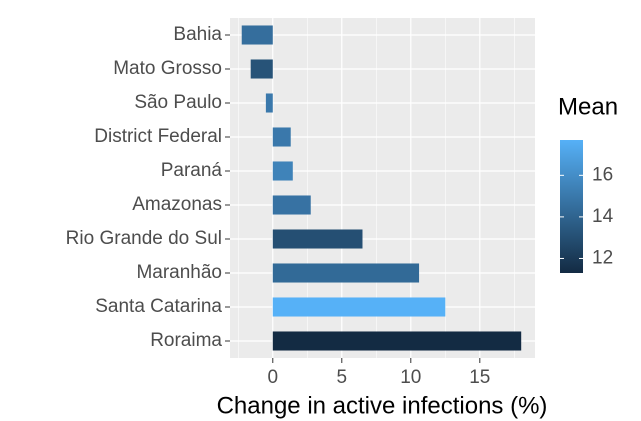 Image resolution: width=641 pixels, height=421 pixels. What do you see at coordinates (382, 405) in the screenshot?
I see `x-axis-title: Change in active infections (%)` at bounding box center [382, 405].